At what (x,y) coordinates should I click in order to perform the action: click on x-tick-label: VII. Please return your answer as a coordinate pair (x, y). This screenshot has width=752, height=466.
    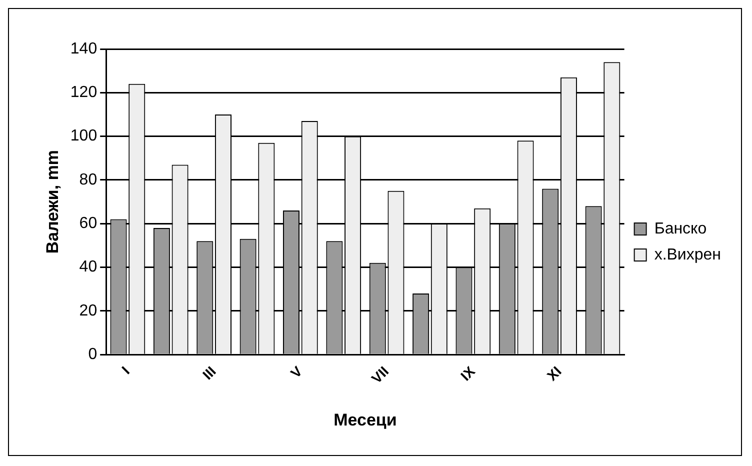
    Looking at the image, I should click on (380, 375).